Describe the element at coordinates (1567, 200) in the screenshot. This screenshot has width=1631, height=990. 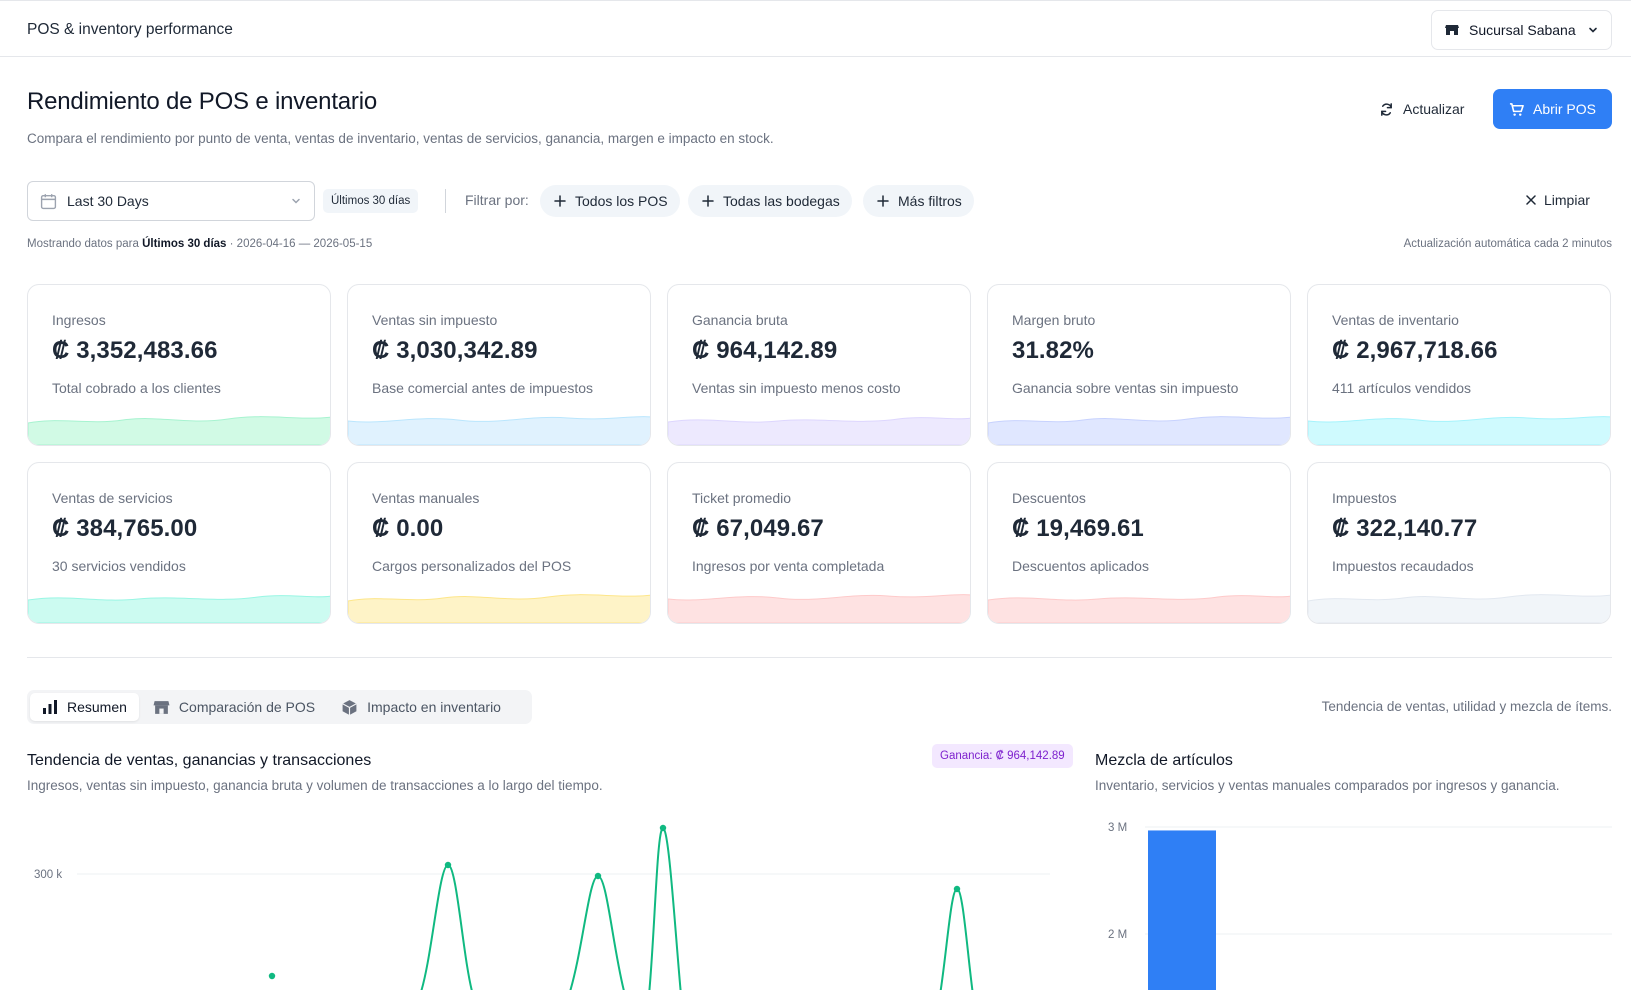
I see `clear-label: Limpiar` at that location.